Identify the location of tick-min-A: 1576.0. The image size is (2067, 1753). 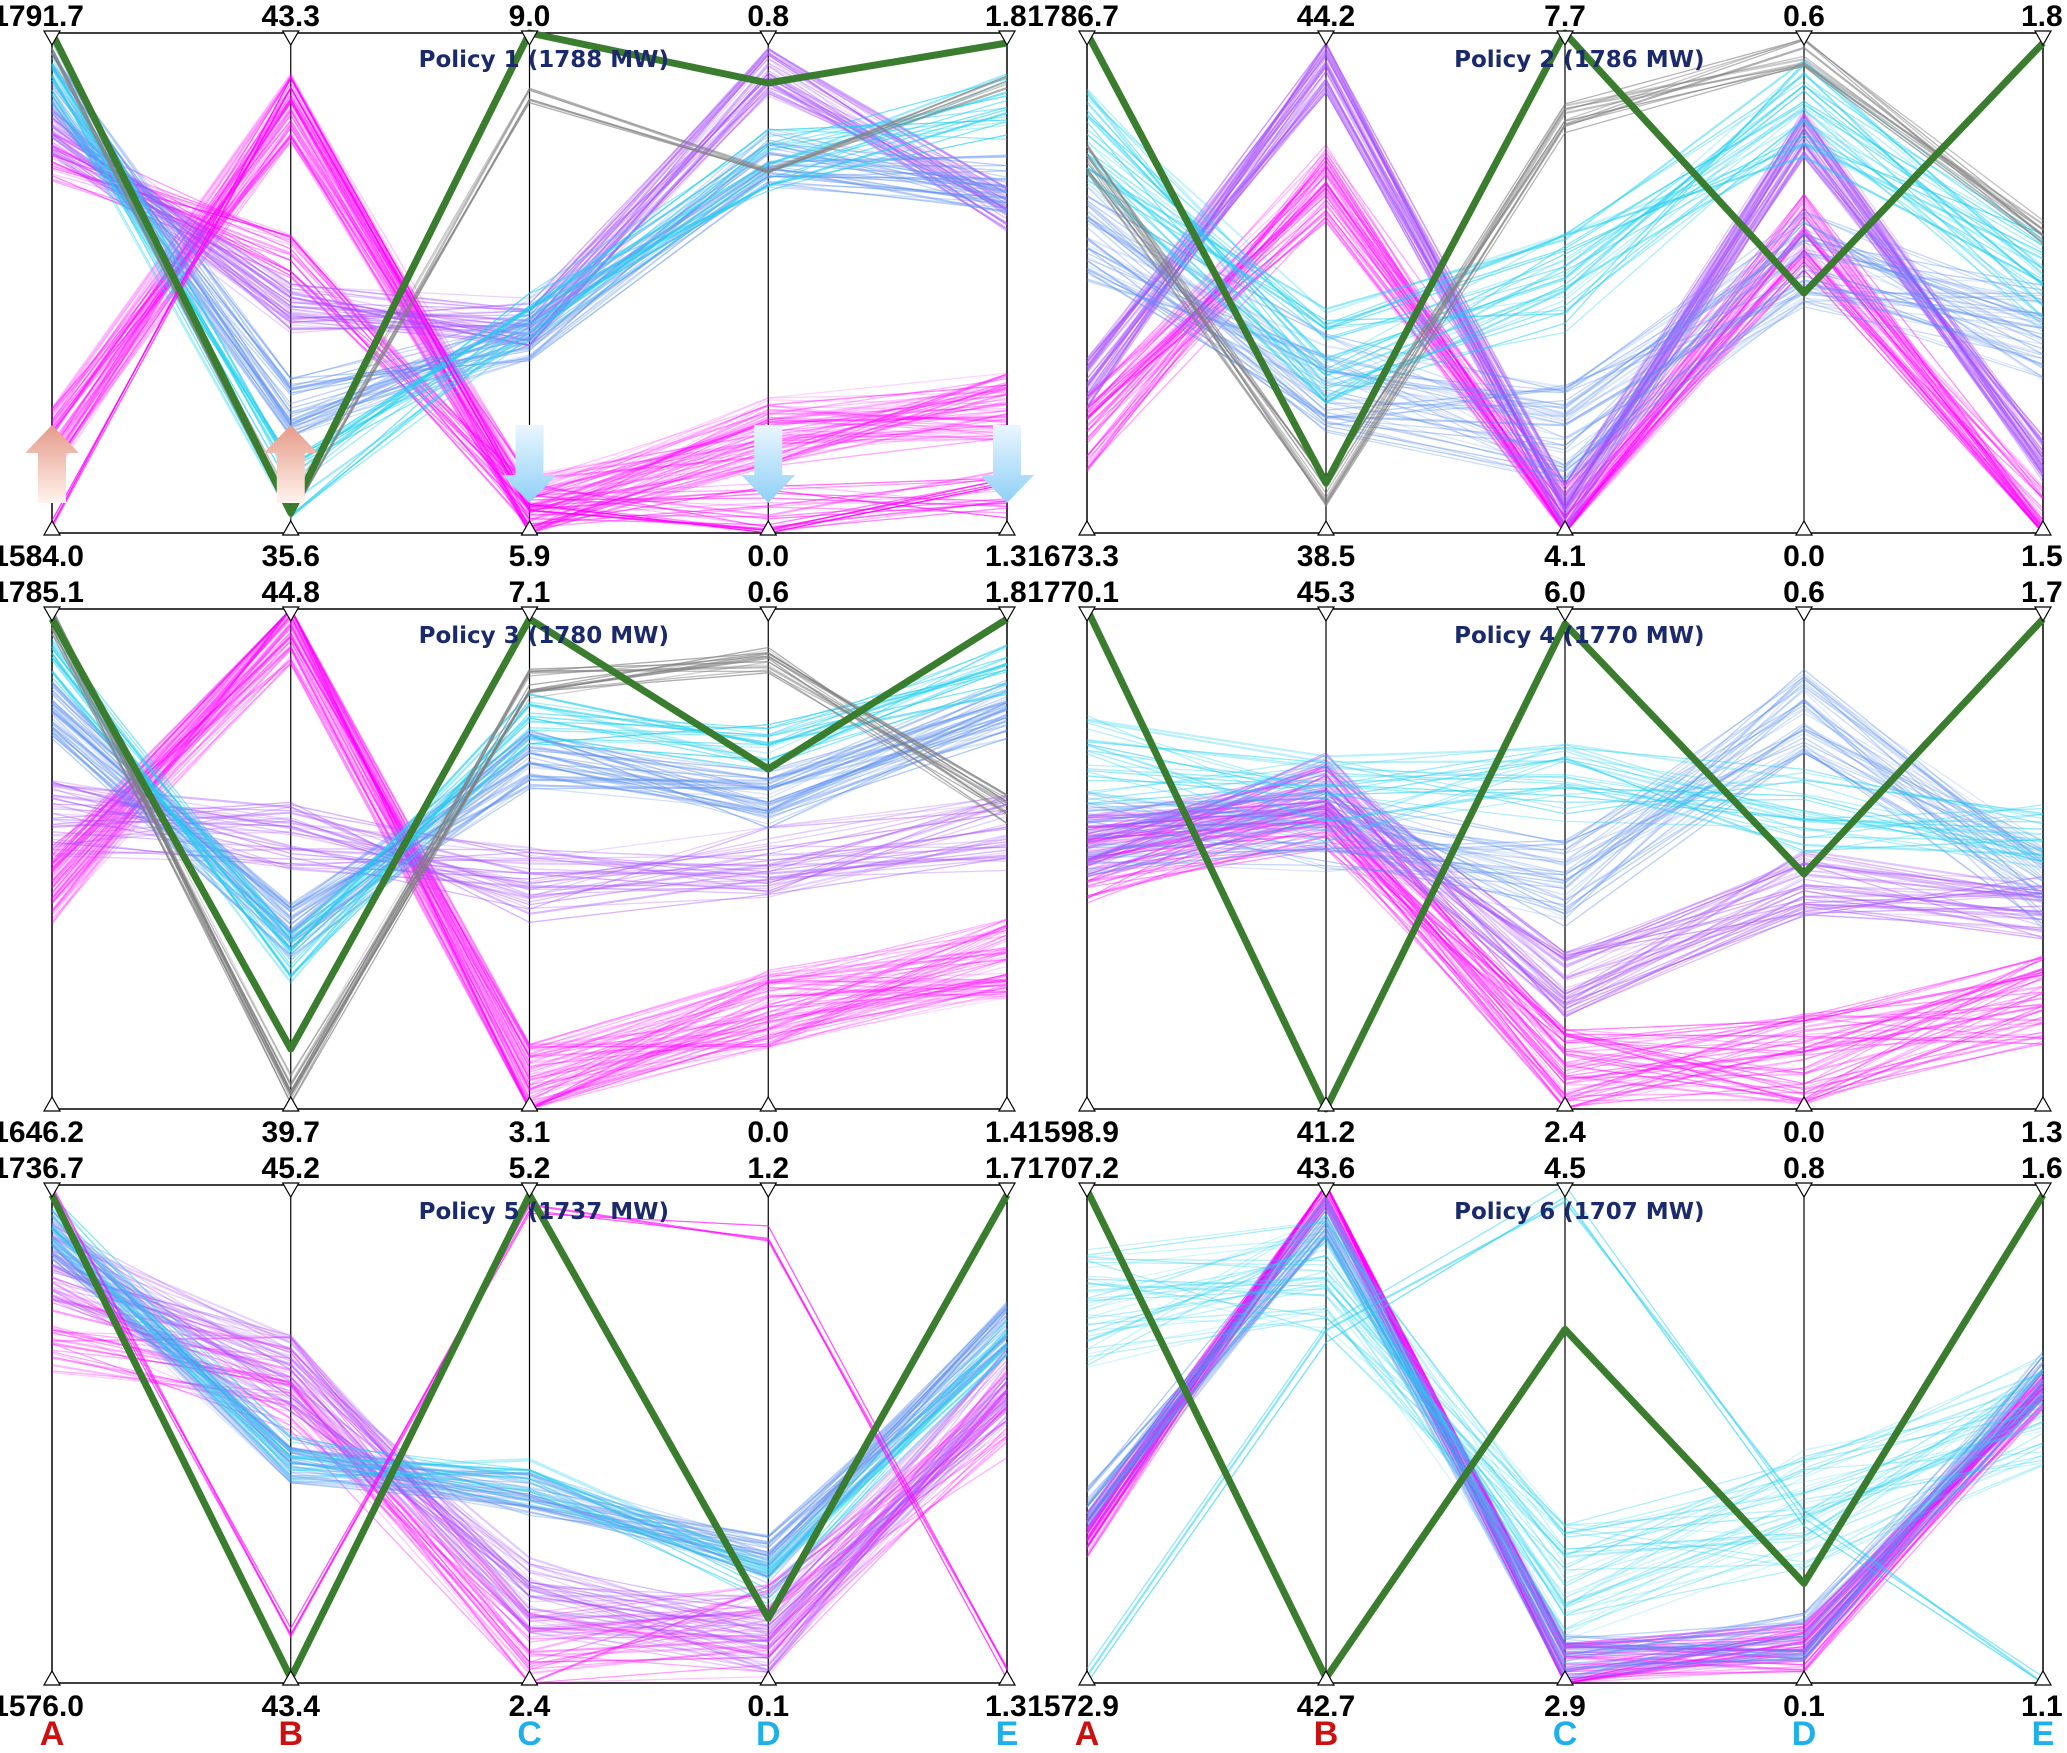
(42, 1706).